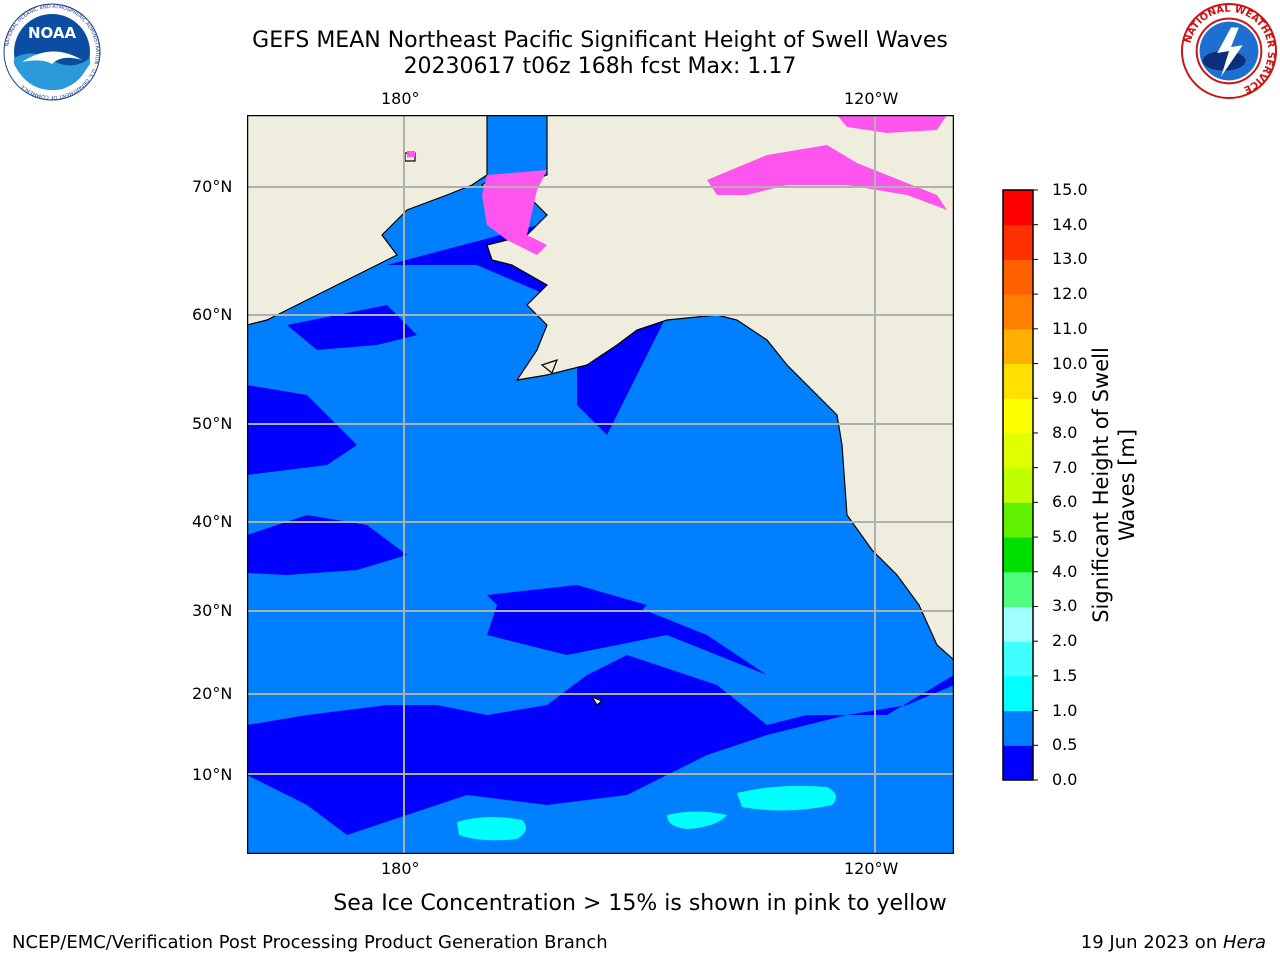  I want to click on lon-label-top-120w: 120°W, so click(871, 98).